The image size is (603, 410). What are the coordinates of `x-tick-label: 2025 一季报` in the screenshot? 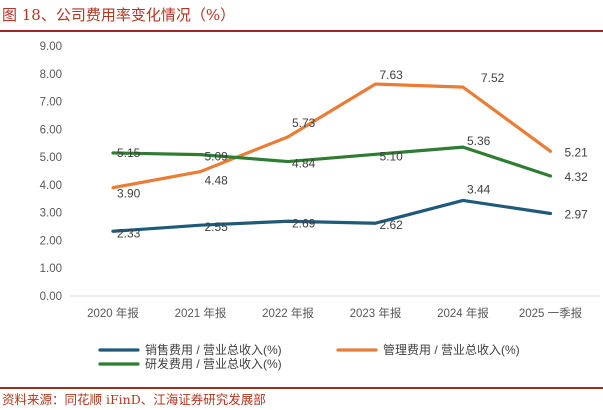 It's located at (551, 313).